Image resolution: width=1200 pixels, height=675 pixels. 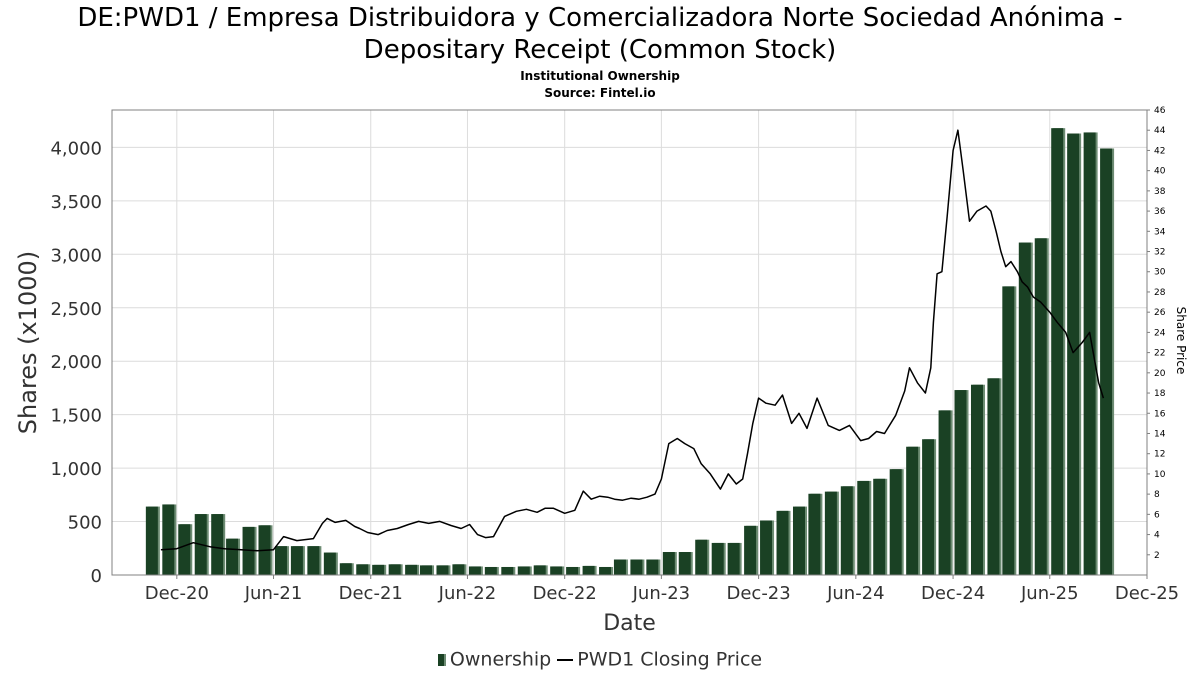 I want to click on y2-tick-label: 34, so click(x=1160, y=232).